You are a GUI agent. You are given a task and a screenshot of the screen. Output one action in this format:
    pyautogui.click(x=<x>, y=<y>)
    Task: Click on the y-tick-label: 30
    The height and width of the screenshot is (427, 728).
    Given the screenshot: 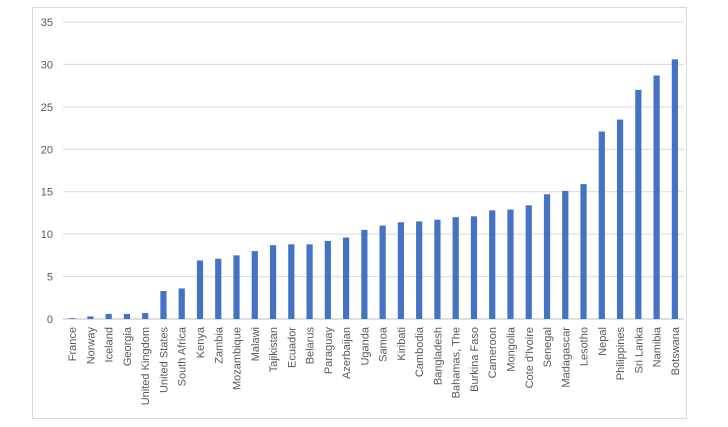 What is the action you would take?
    pyautogui.click(x=47, y=65)
    